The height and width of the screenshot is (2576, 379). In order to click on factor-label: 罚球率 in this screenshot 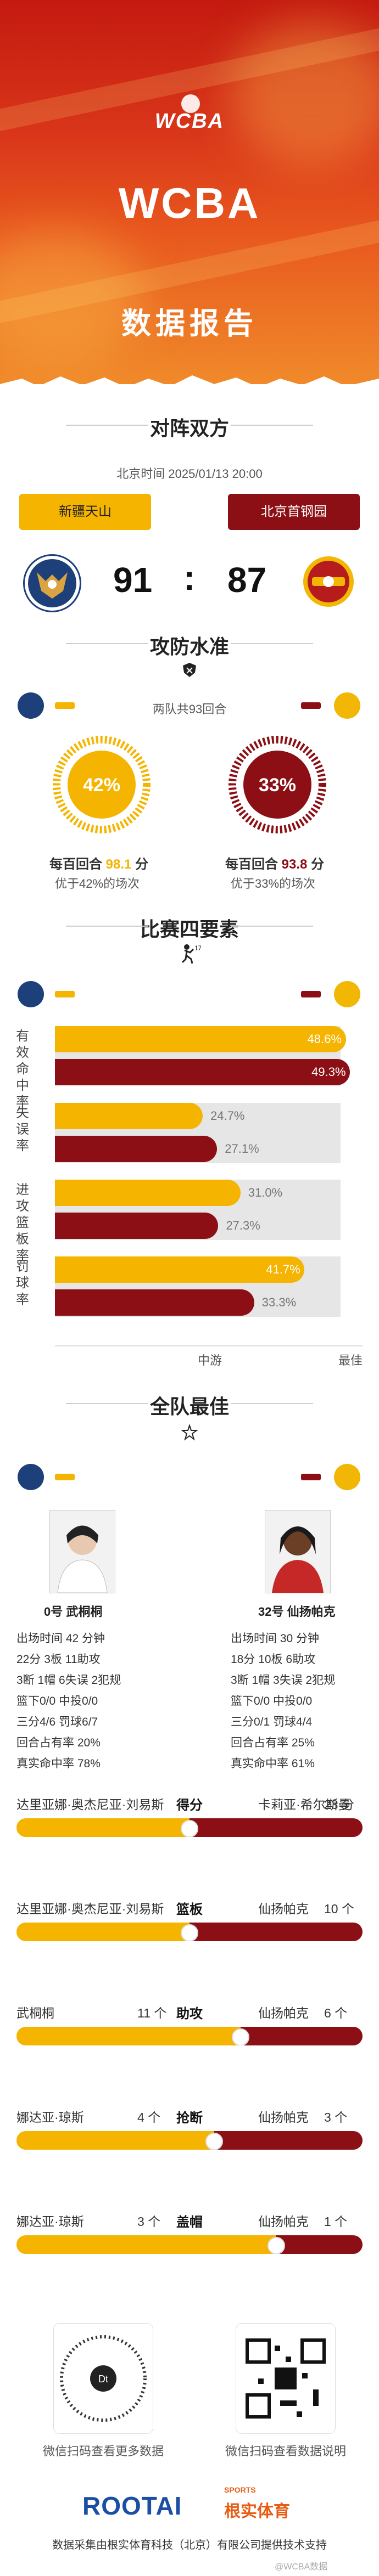, I will do `click(22, 1283)`.